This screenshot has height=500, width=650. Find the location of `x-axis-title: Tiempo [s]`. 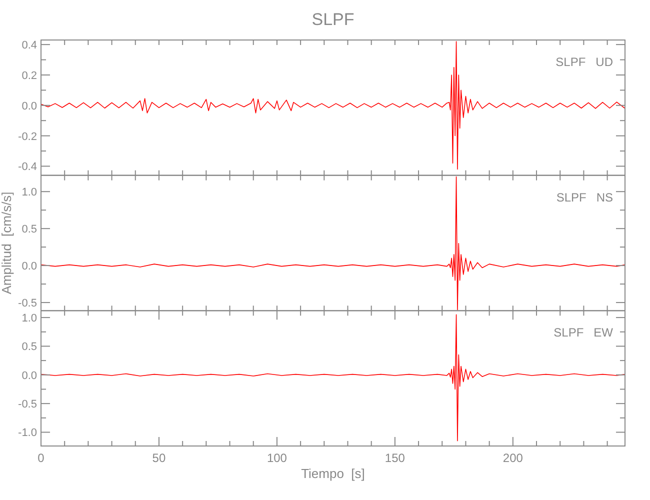

x-axis-title: Tiempo [s] is located at coordinates (333, 473).